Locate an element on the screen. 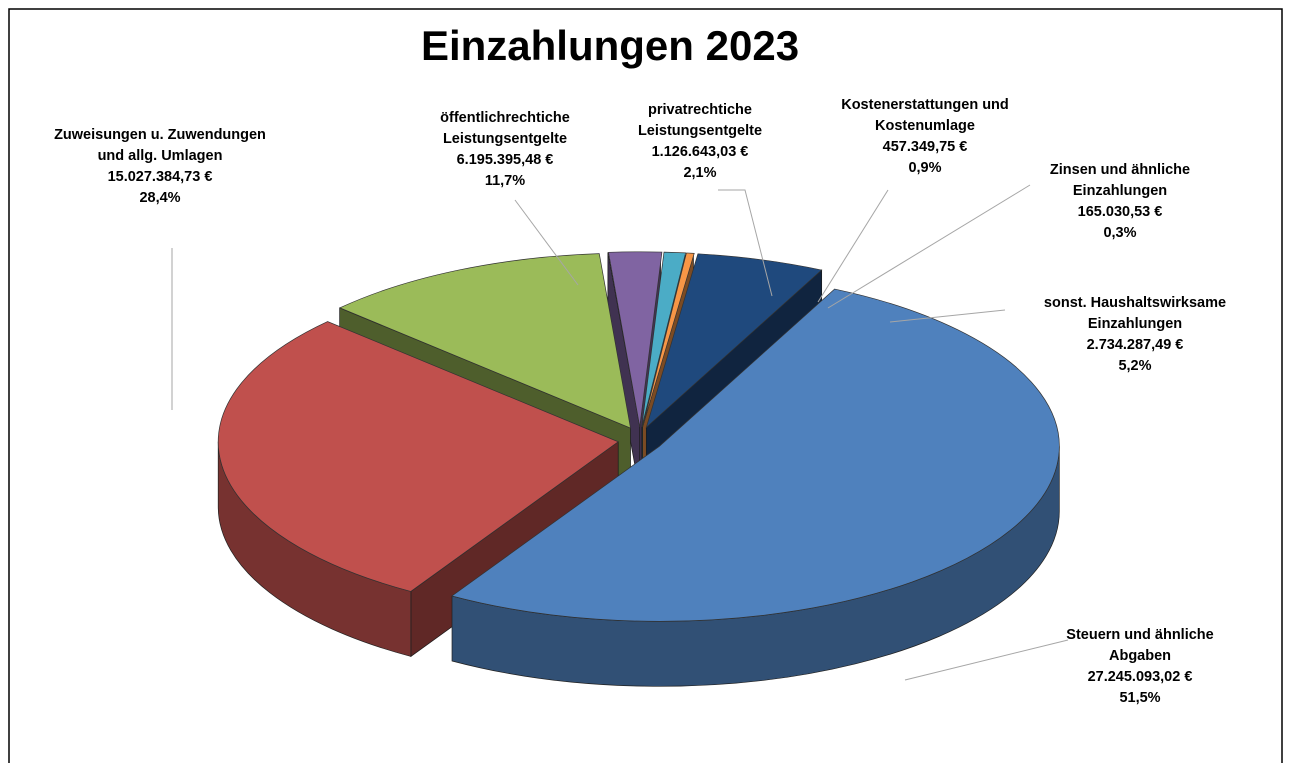 This screenshot has width=1290, height=763. label-percent: 5,2% is located at coordinates (1135, 366).